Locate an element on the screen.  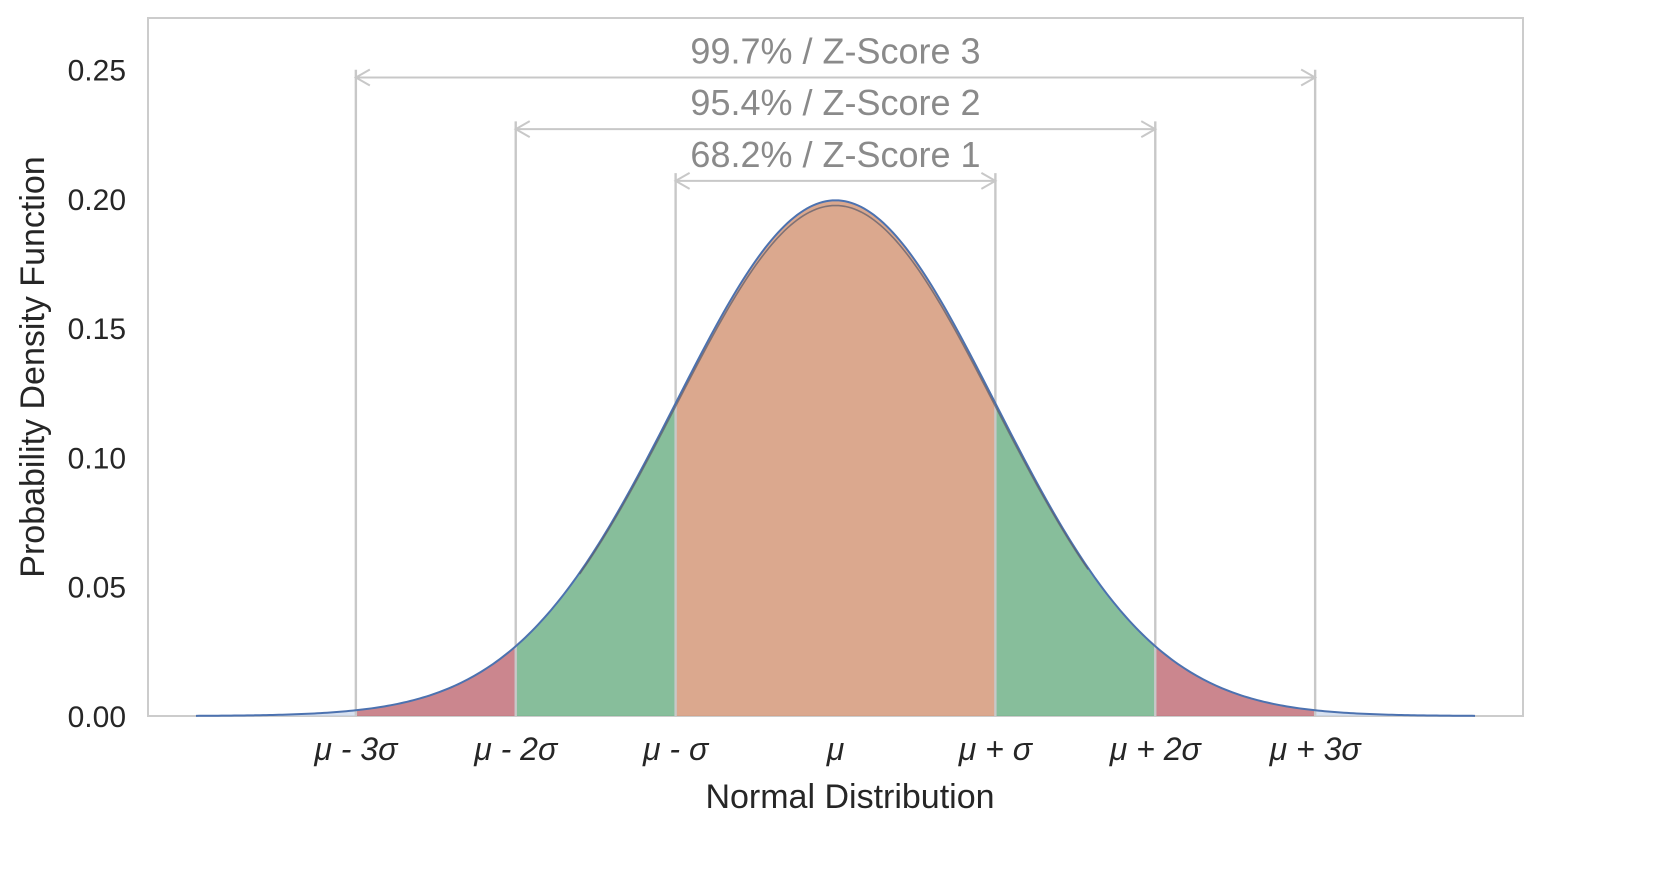
x-tick-label-0: μ - 3σ is located at coordinates (356, 749).